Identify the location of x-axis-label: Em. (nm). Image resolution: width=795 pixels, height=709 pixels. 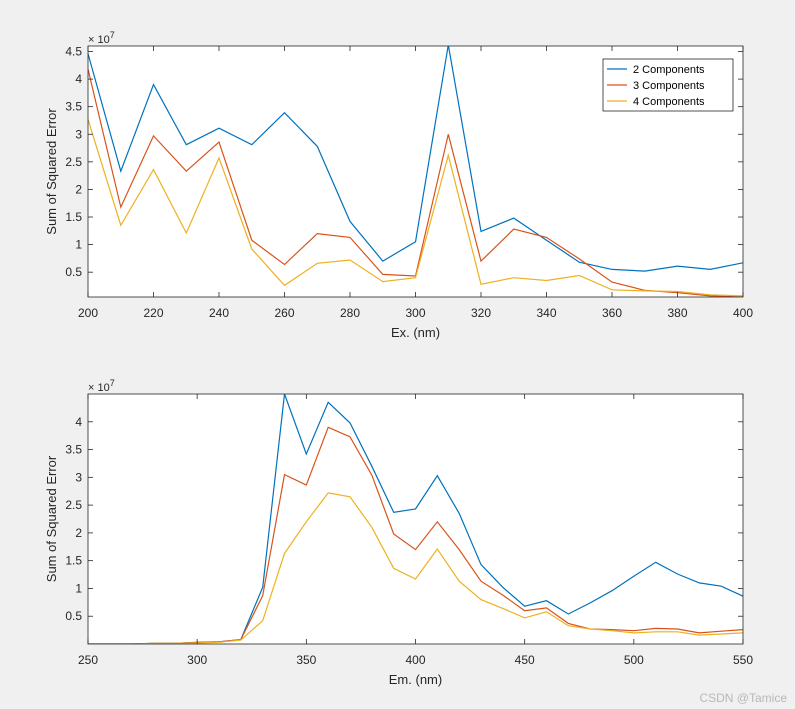
(415, 679).